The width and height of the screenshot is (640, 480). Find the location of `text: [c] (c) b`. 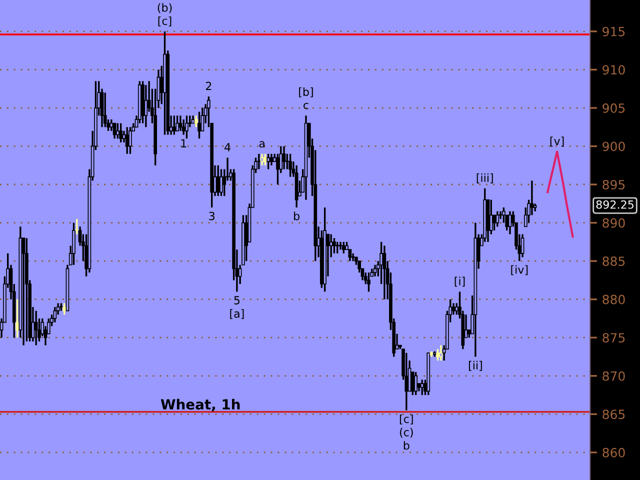

text: [c] (c) b is located at coordinates (406, 432).